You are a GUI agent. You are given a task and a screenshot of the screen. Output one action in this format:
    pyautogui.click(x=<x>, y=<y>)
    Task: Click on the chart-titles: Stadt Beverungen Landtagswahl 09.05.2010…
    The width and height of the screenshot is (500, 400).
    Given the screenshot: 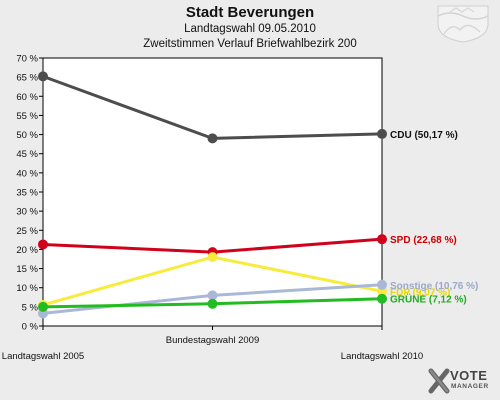 What is the action you would take?
    pyautogui.click(x=250, y=28)
    